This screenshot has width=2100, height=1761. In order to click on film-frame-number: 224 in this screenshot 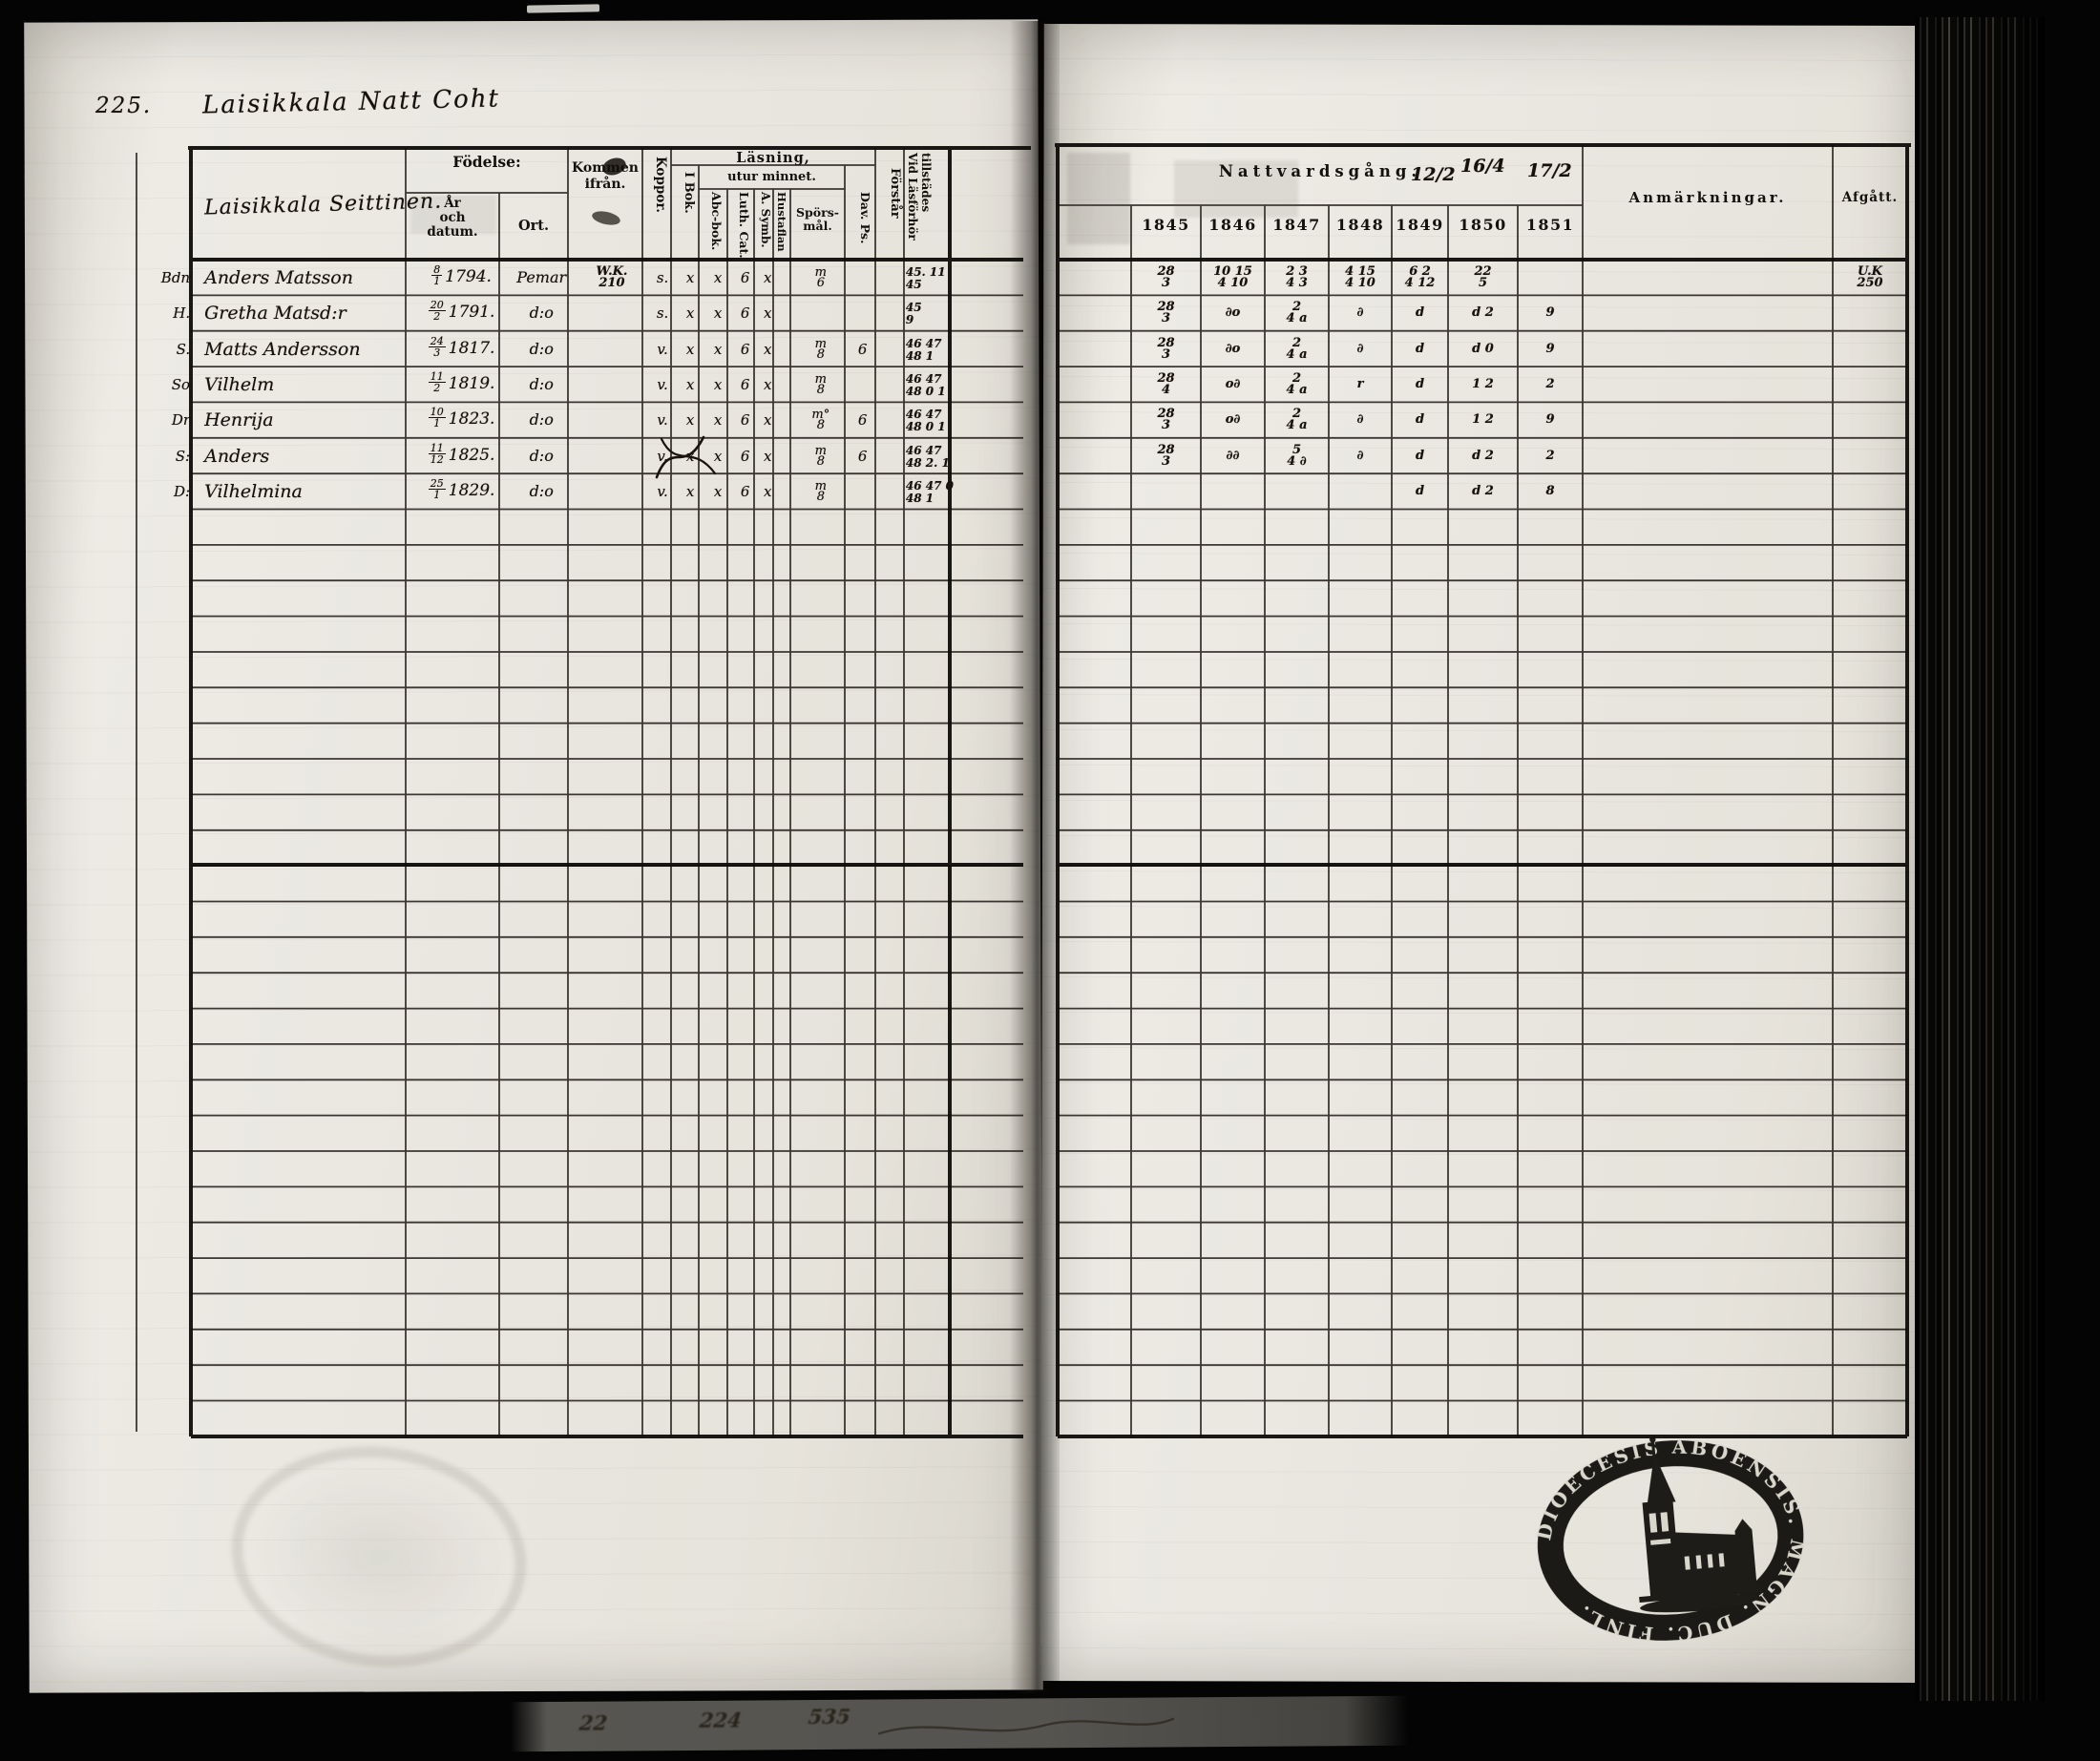, I will do `click(721, 1720)`.